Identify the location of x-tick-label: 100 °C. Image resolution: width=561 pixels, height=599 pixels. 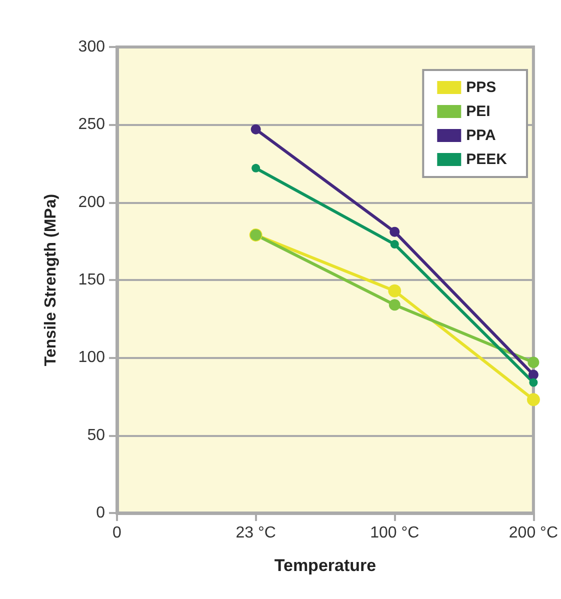
(395, 533).